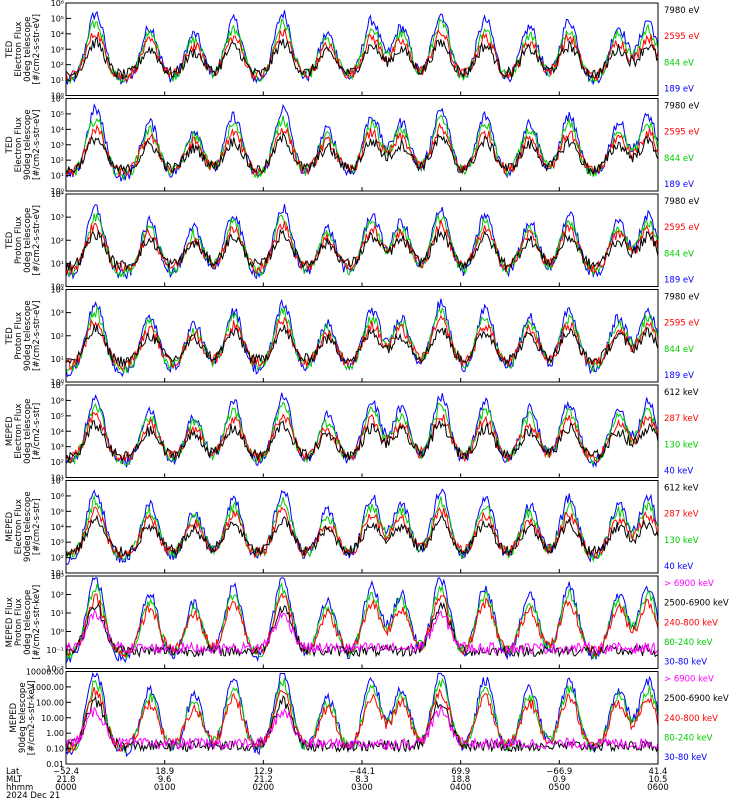  Describe the element at coordinates (33, 795) in the screenshot. I see `axis-row-label-4: 2024 Dec 21` at that location.